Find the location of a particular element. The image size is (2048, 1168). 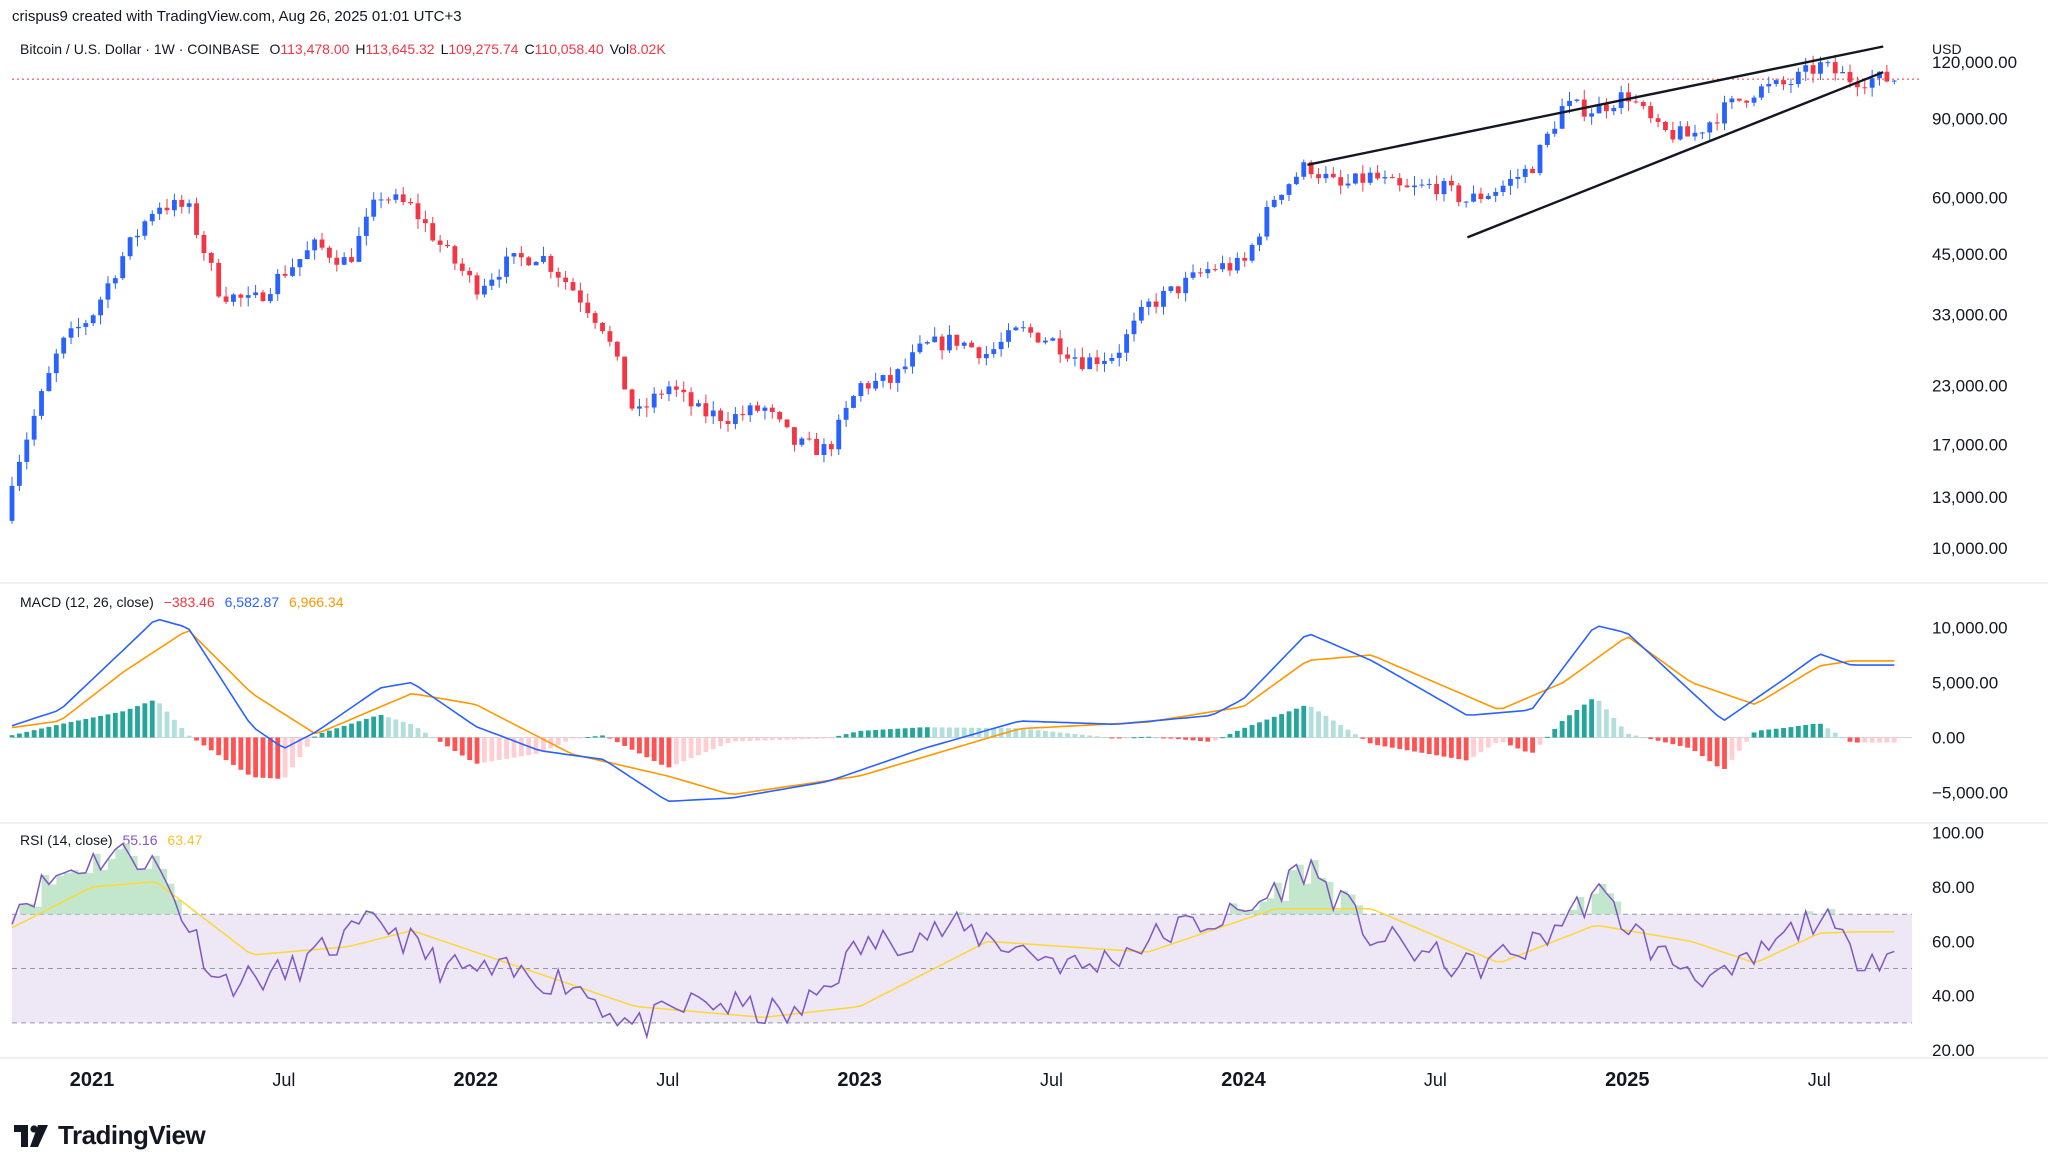

rsi-axis-label: 100.00 is located at coordinates (1958, 833).